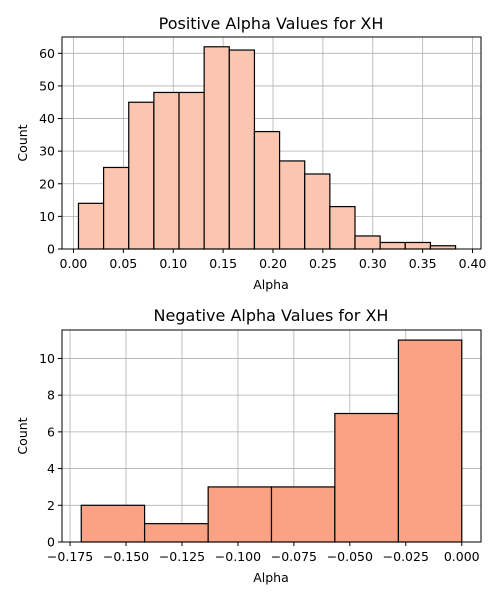  I want to click on x-ticks: 0.00 0.05 0.10 0.15 0.20 0.25 0.30 0.35 0.40, so click(273, 260).